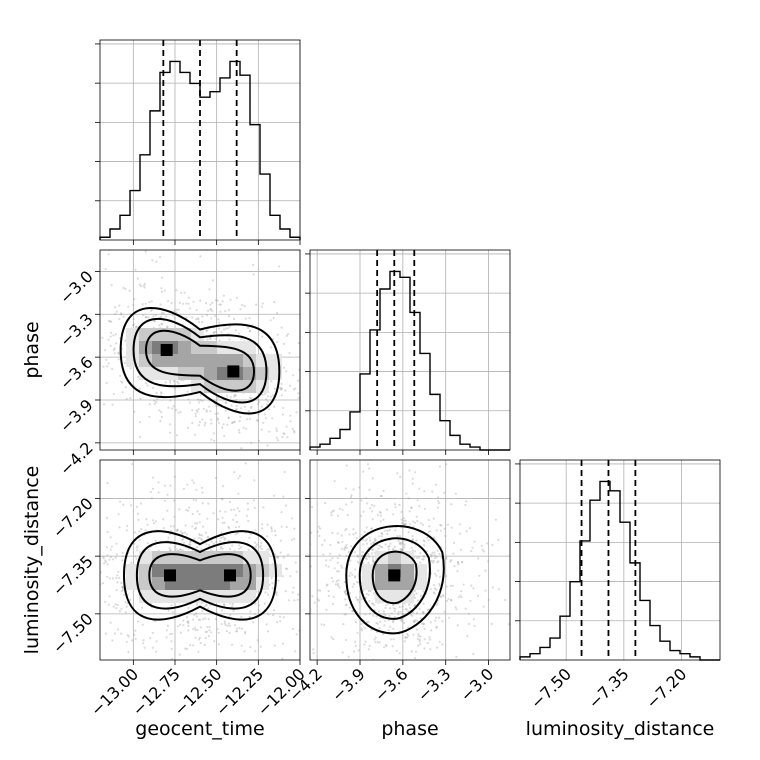 The width and height of the screenshot is (760, 760). What do you see at coordinates (200, 350) in the screenshot?
I see `density-frame-geocent_time-phase` at bounding box center [200, 350].